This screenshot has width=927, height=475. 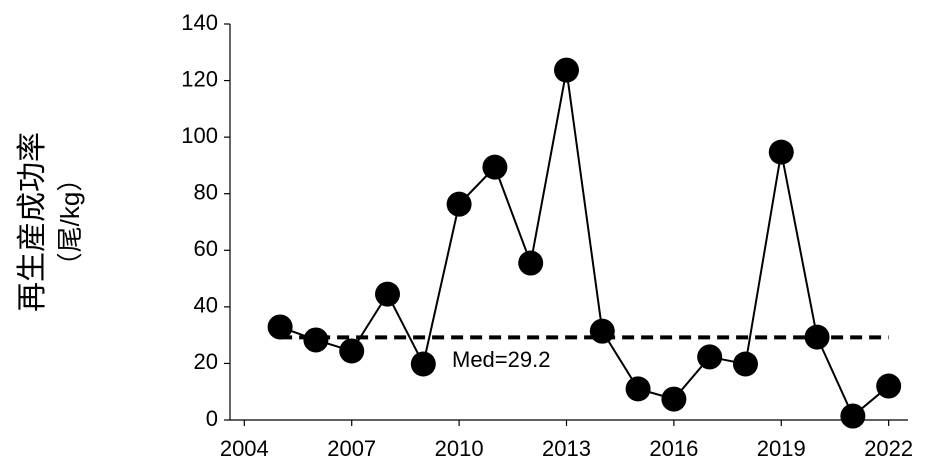 I want to click on y-axis-title: 再生産成功率 （尾/kg）, so click(x=50, y=222).